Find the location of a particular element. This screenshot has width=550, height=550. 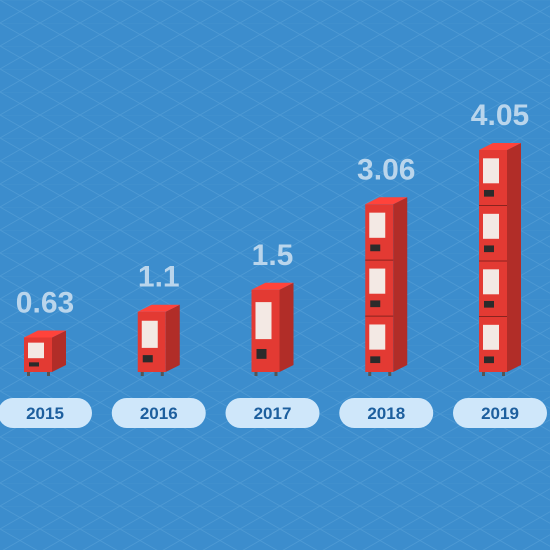

category-label: 2019 is located at coordinates (500, 413).